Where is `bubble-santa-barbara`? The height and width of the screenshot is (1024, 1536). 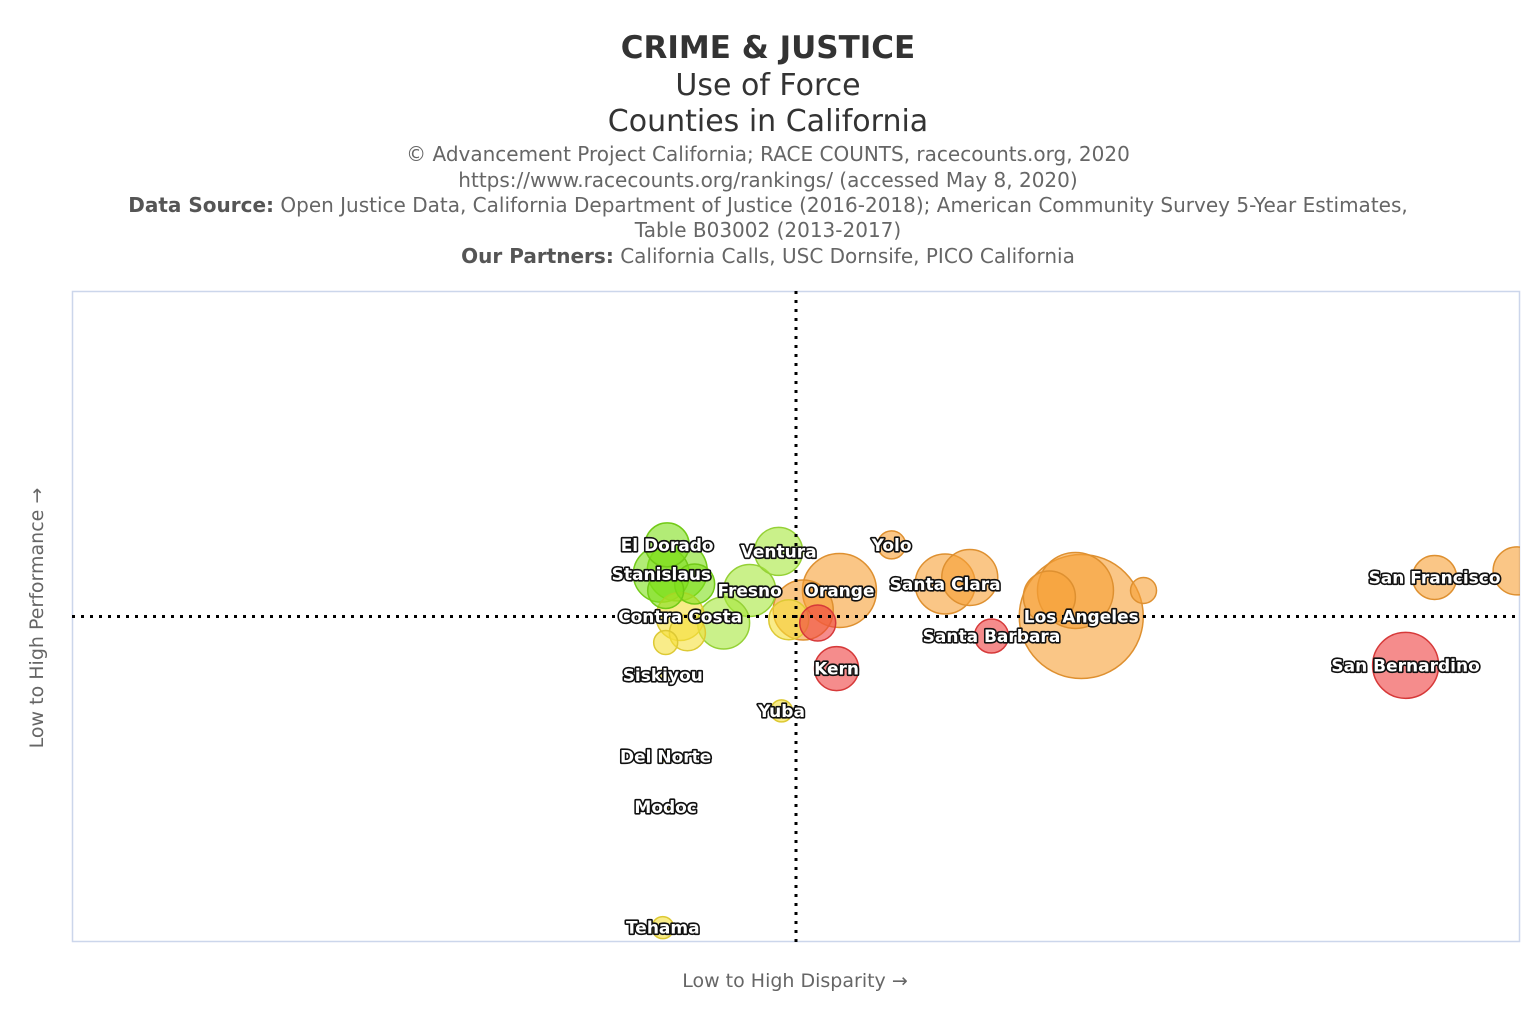 bubble-santa-barbara is located at coordinates (991, 636).